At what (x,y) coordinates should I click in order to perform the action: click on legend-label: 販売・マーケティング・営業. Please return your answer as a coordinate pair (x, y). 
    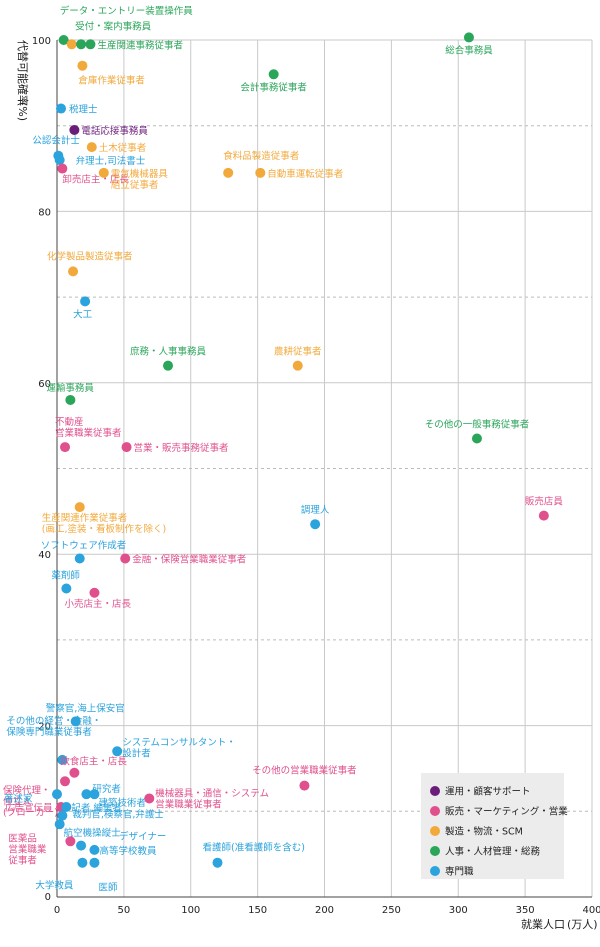
    Looking at the image, I should click on (506, 812).